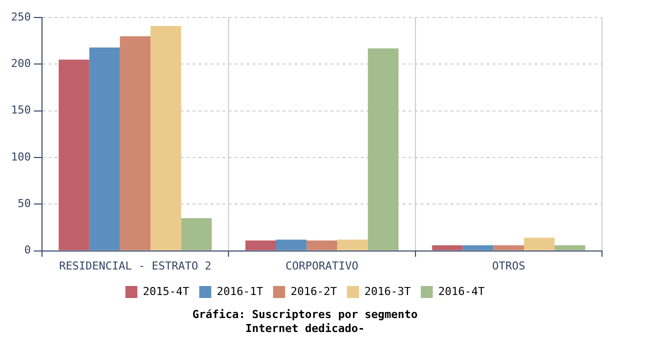 Image resolution: width=650 pixels, height=350 pixels. Describe the element at coordinates (314, 291) in the screenshot. I see `legend-label: 2016-2T` at that location.